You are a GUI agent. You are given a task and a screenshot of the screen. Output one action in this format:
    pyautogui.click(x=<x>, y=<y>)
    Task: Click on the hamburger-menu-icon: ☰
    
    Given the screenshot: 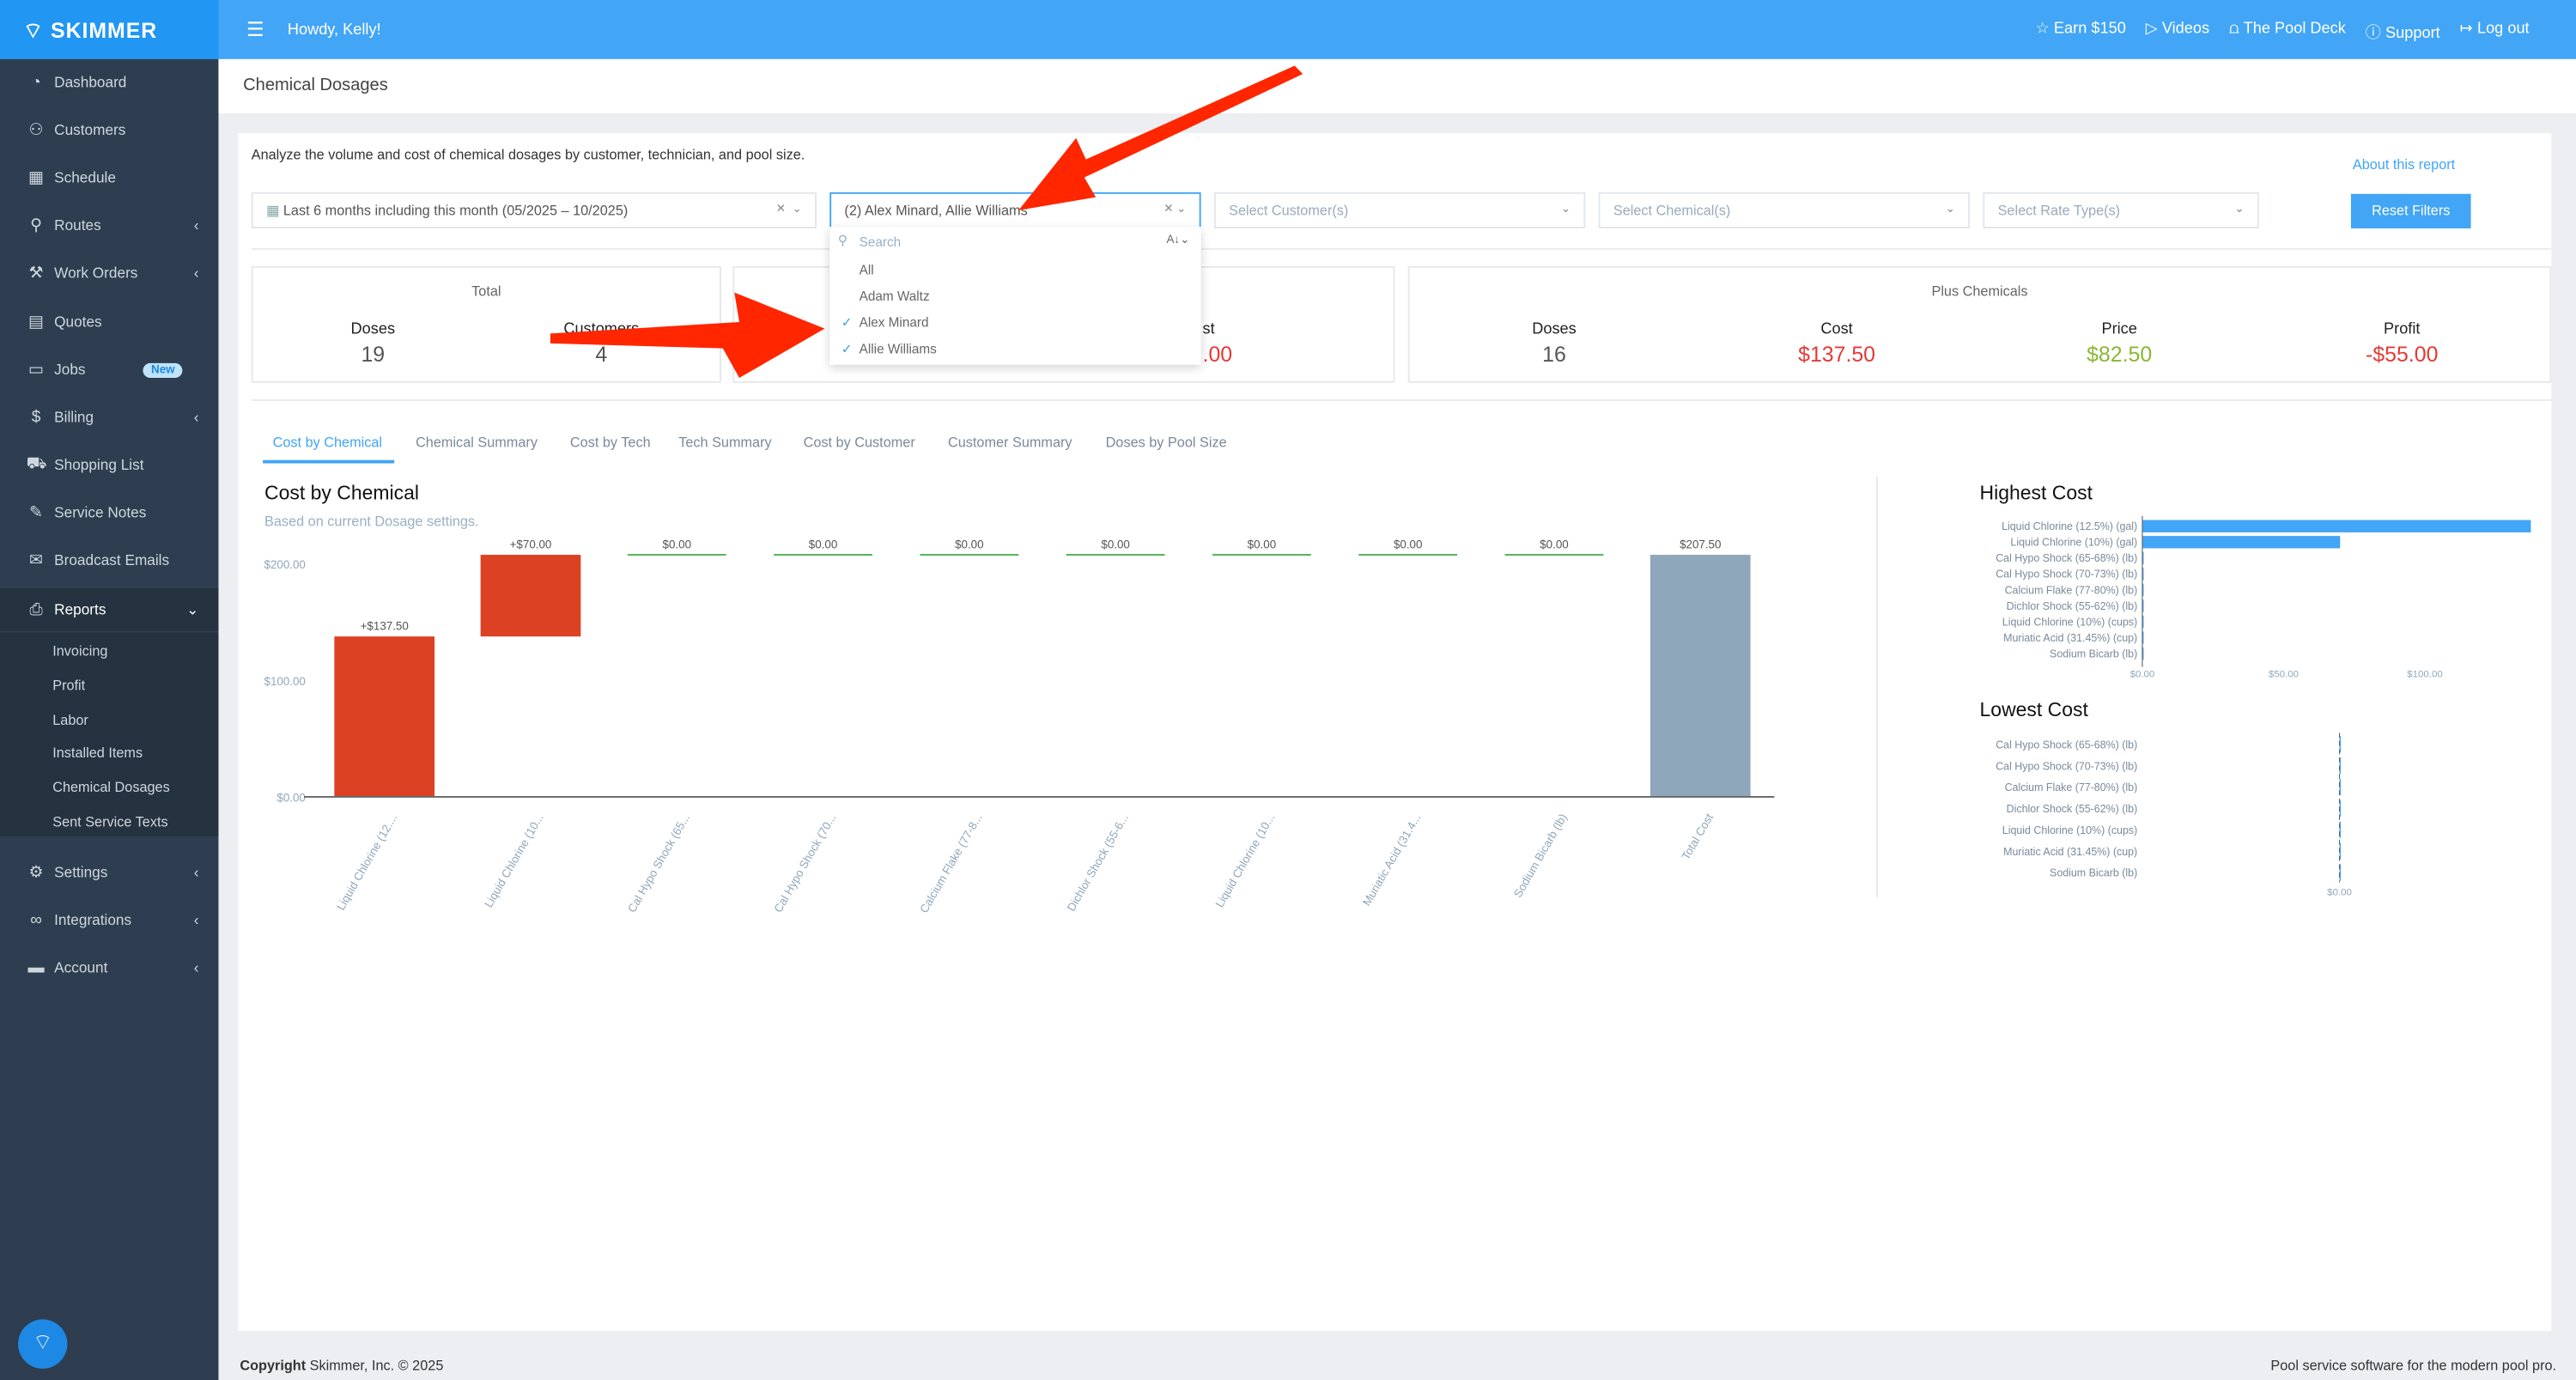 What is the action you would take?
    pyautogui.click(x=255, y=29)
    